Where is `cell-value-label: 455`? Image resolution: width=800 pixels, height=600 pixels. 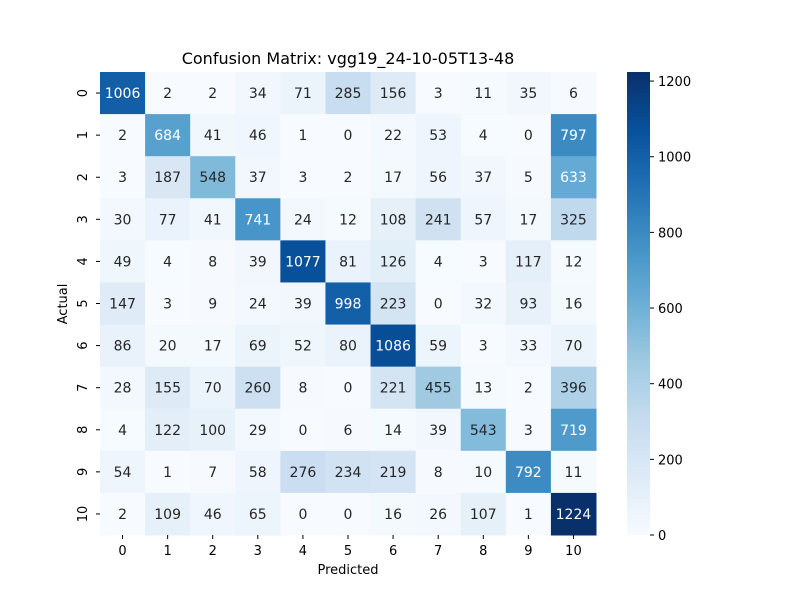 cell-value-label: 455 is located at coordinates (438, 389).